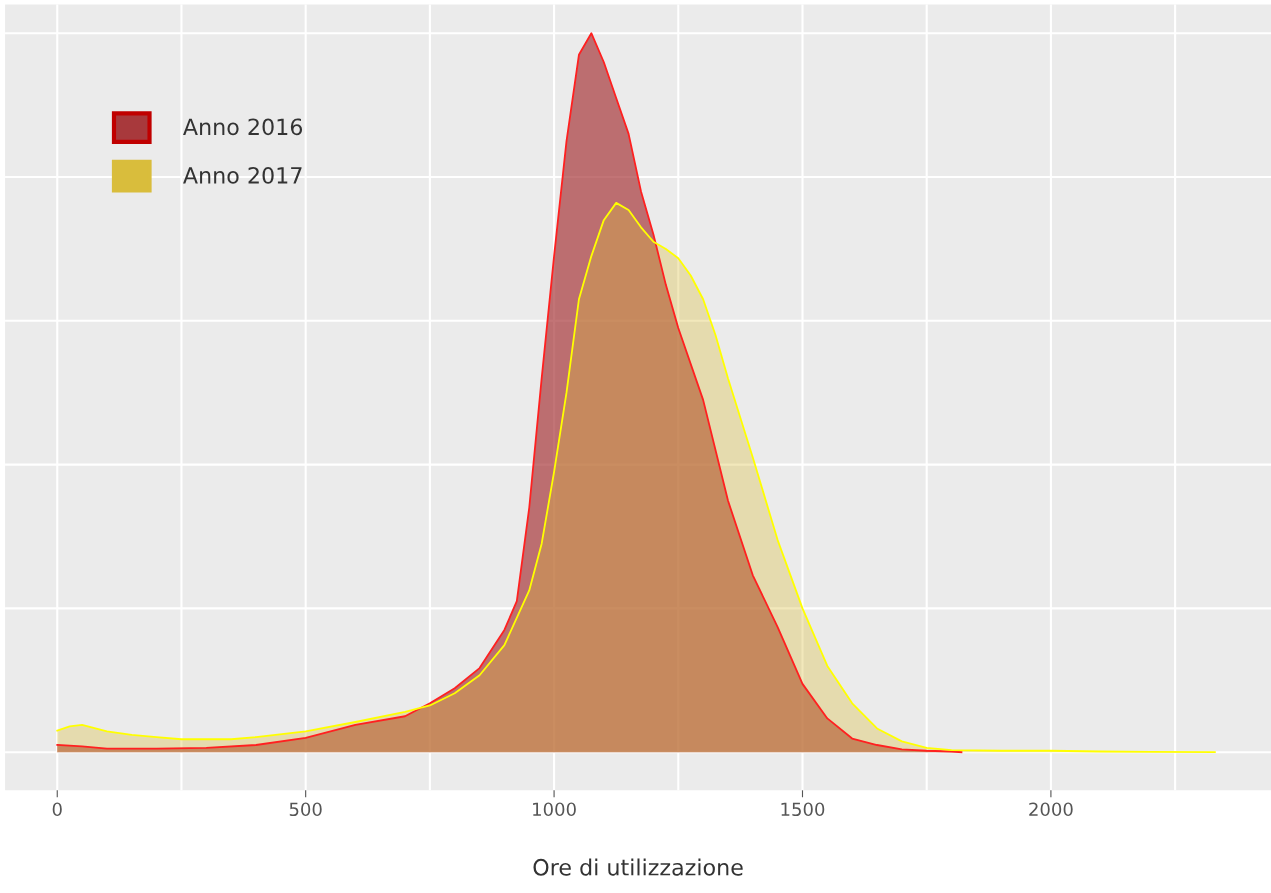  Describe the element at coordinates (638, 867) in the screenshot. I see `x-axis-title: Ore di utilizzazione` at that location.